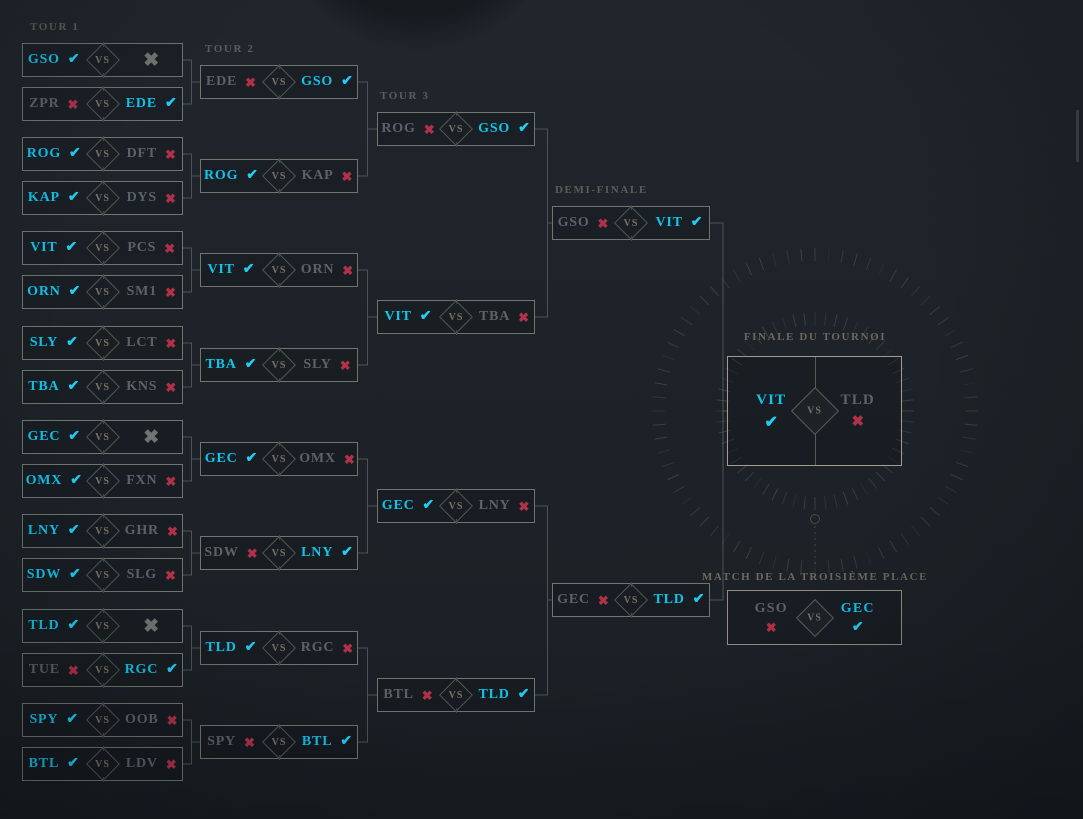  Describe the element at coordinates (327, 365) in the screenshot. I see `team-slot: SLY ✖` at that location.